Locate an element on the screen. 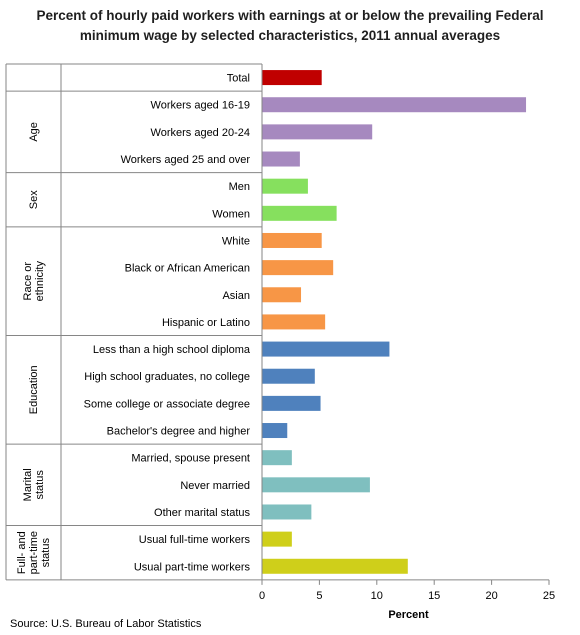  category-label: Men is located at coordinates (239, 187).